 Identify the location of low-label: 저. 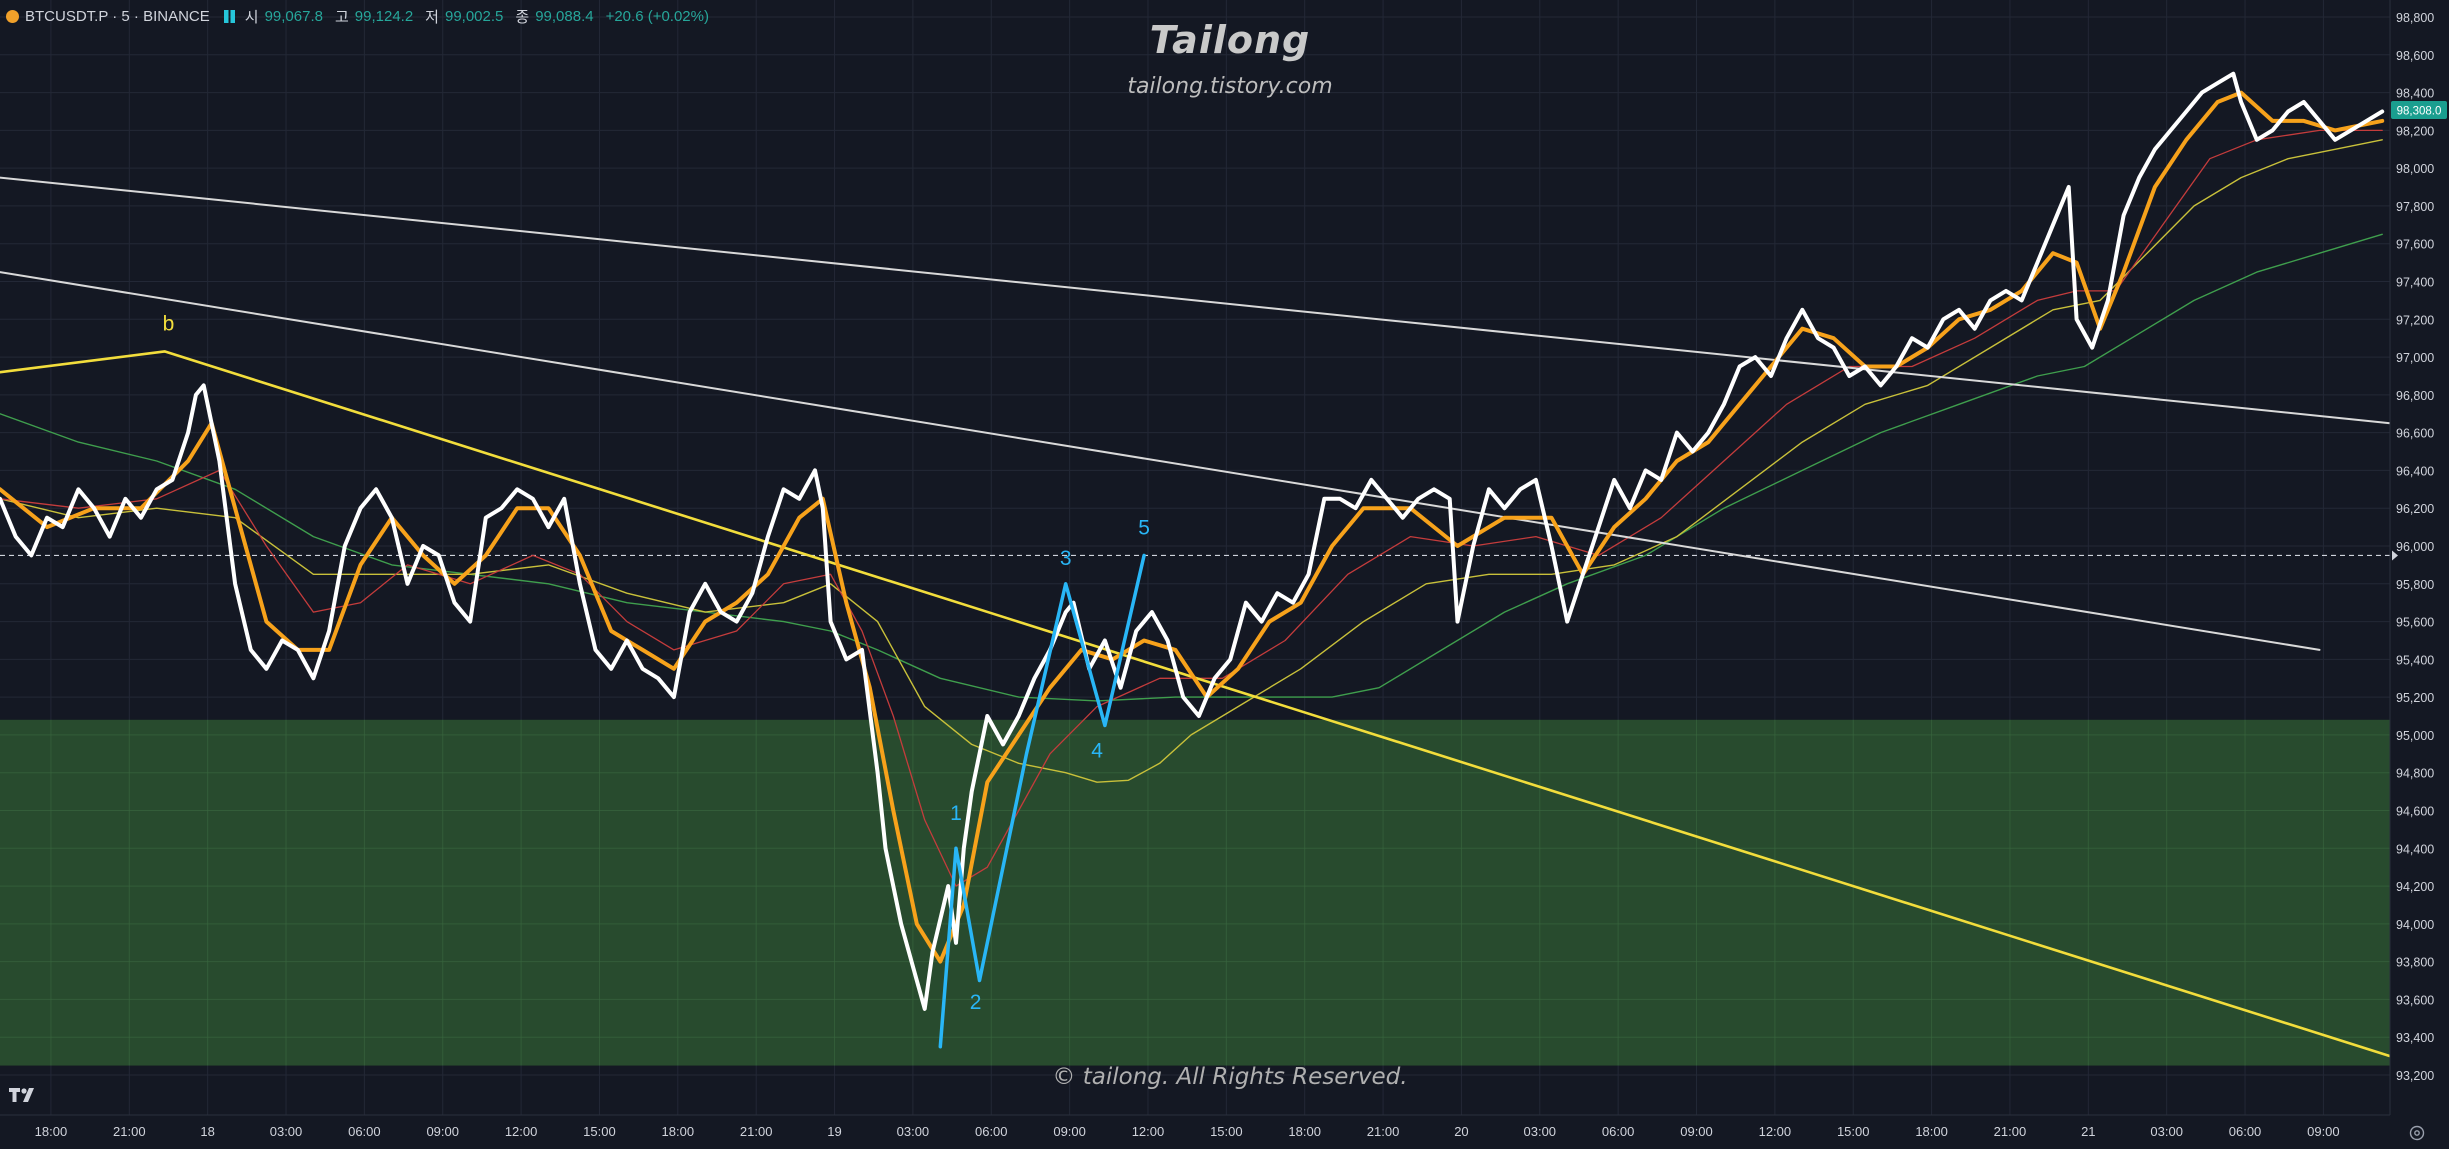
(432, 17).